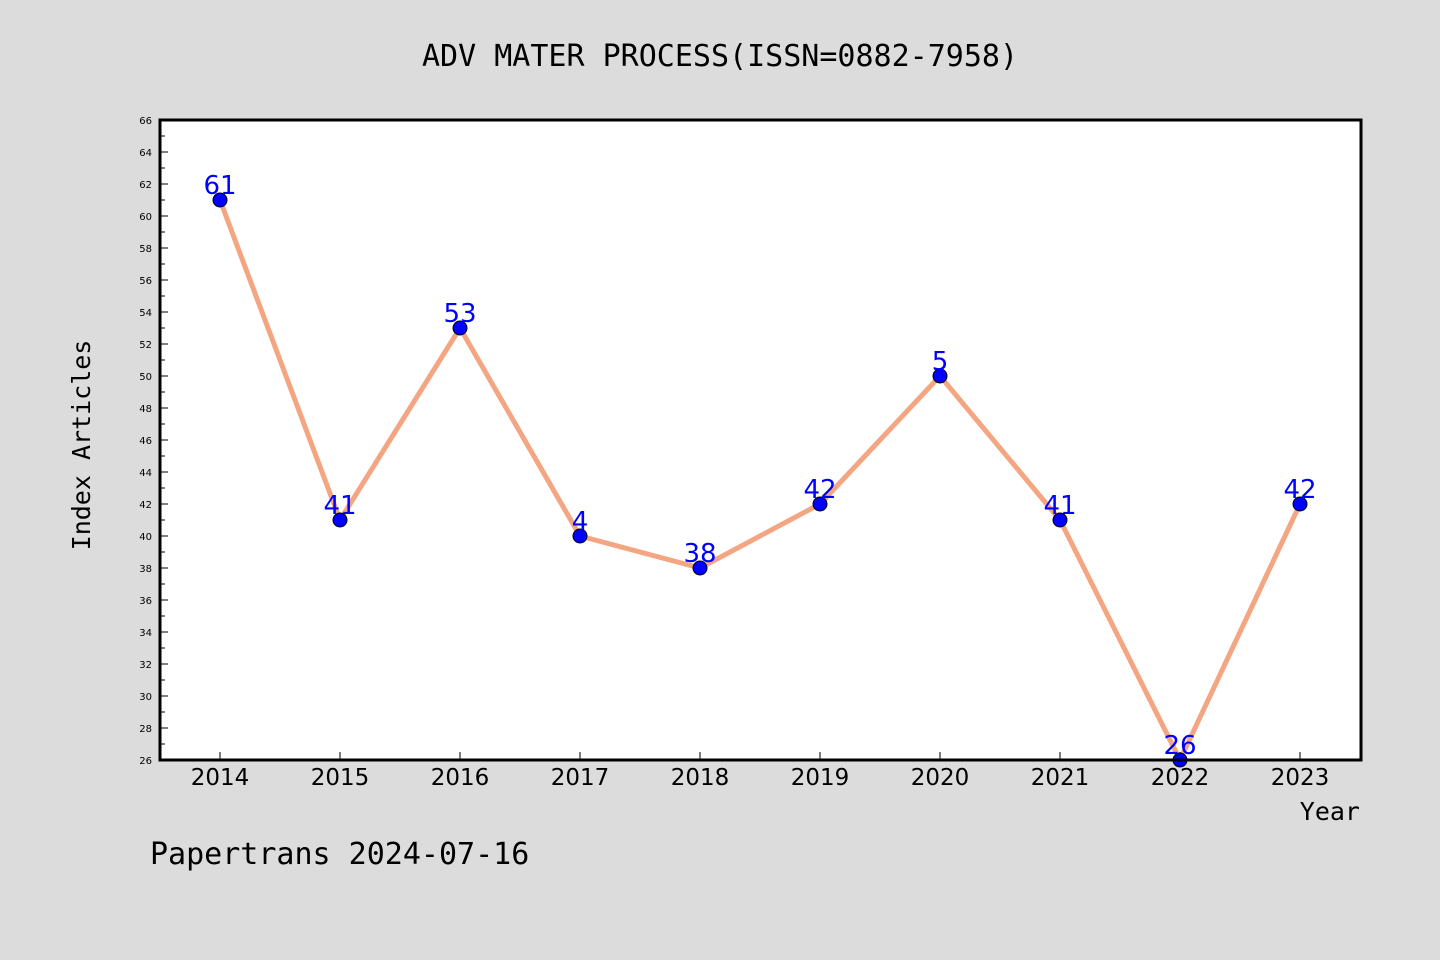 This screenshot has height=960, width=1440. I want to click on data-label: 4, so click(580, 522).